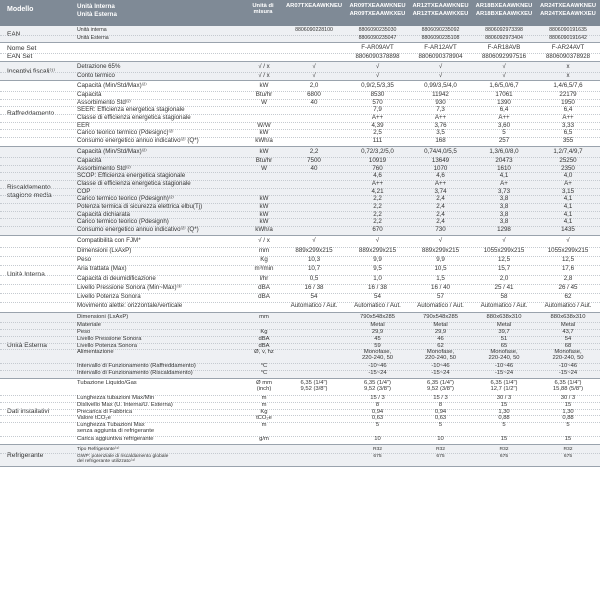  What do you see at coordinates (568, 133) in the screenshot?
I see `row-value-4: 6,5` at bounding box center [568, 133].